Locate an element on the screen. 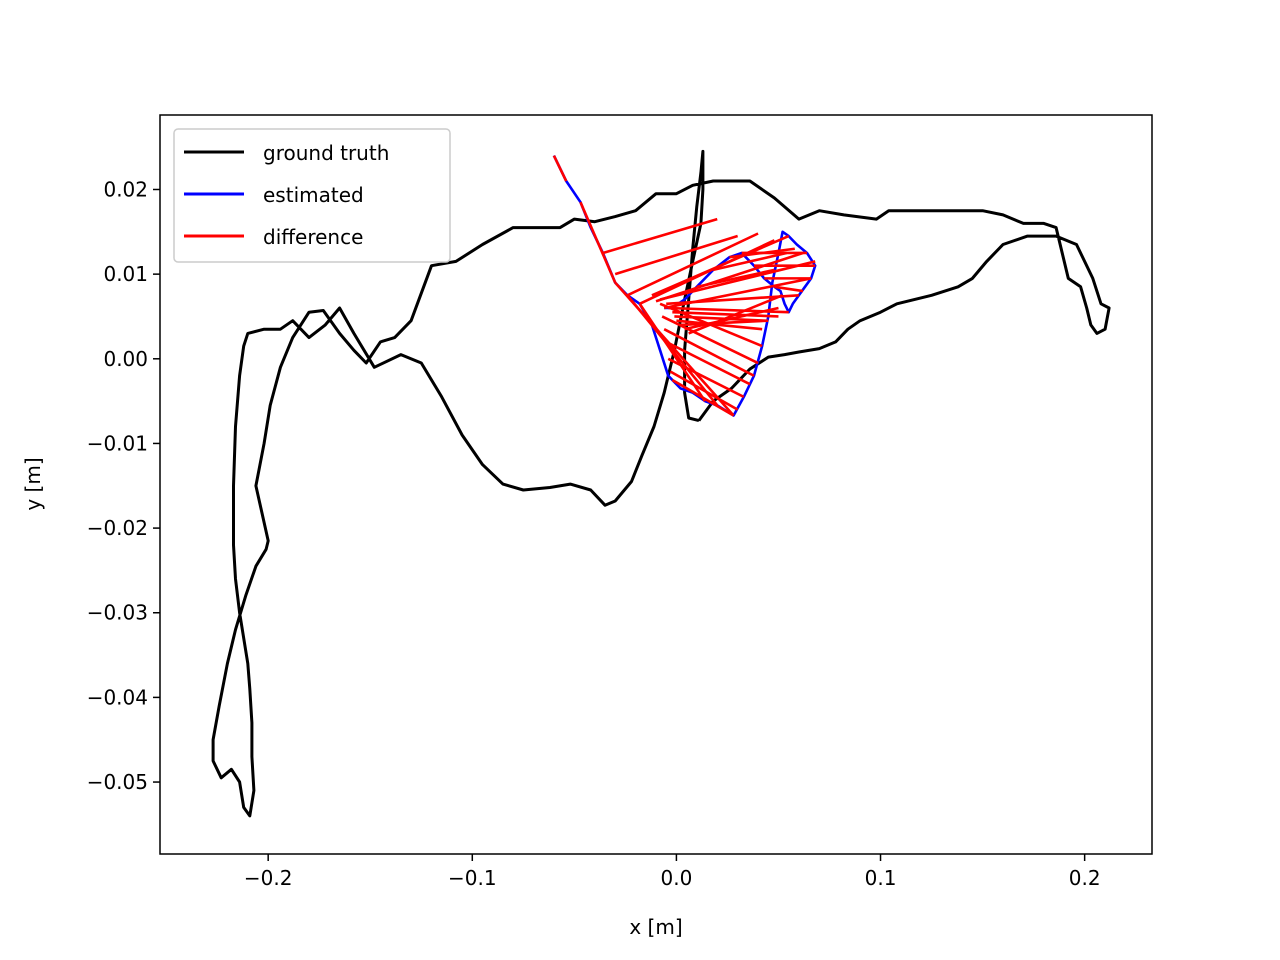 This screenshot has width=1280, height=960. y-tick-label: −0.03 is located at coordinates (117, 613).